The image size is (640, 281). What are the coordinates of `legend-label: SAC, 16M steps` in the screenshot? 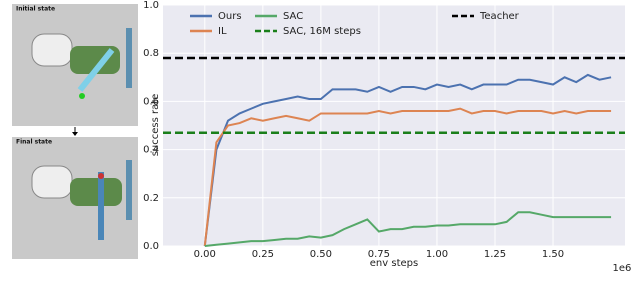 It's located at (322, 31).